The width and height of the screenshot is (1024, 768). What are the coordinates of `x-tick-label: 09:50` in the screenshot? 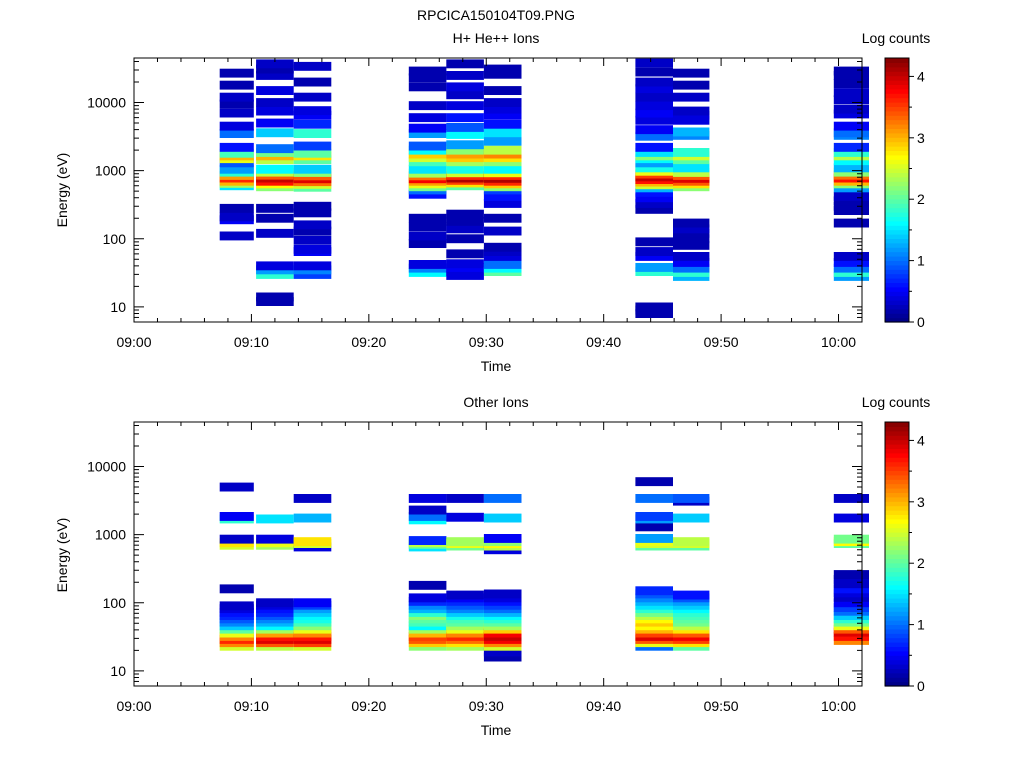 It's located at (721, 342).